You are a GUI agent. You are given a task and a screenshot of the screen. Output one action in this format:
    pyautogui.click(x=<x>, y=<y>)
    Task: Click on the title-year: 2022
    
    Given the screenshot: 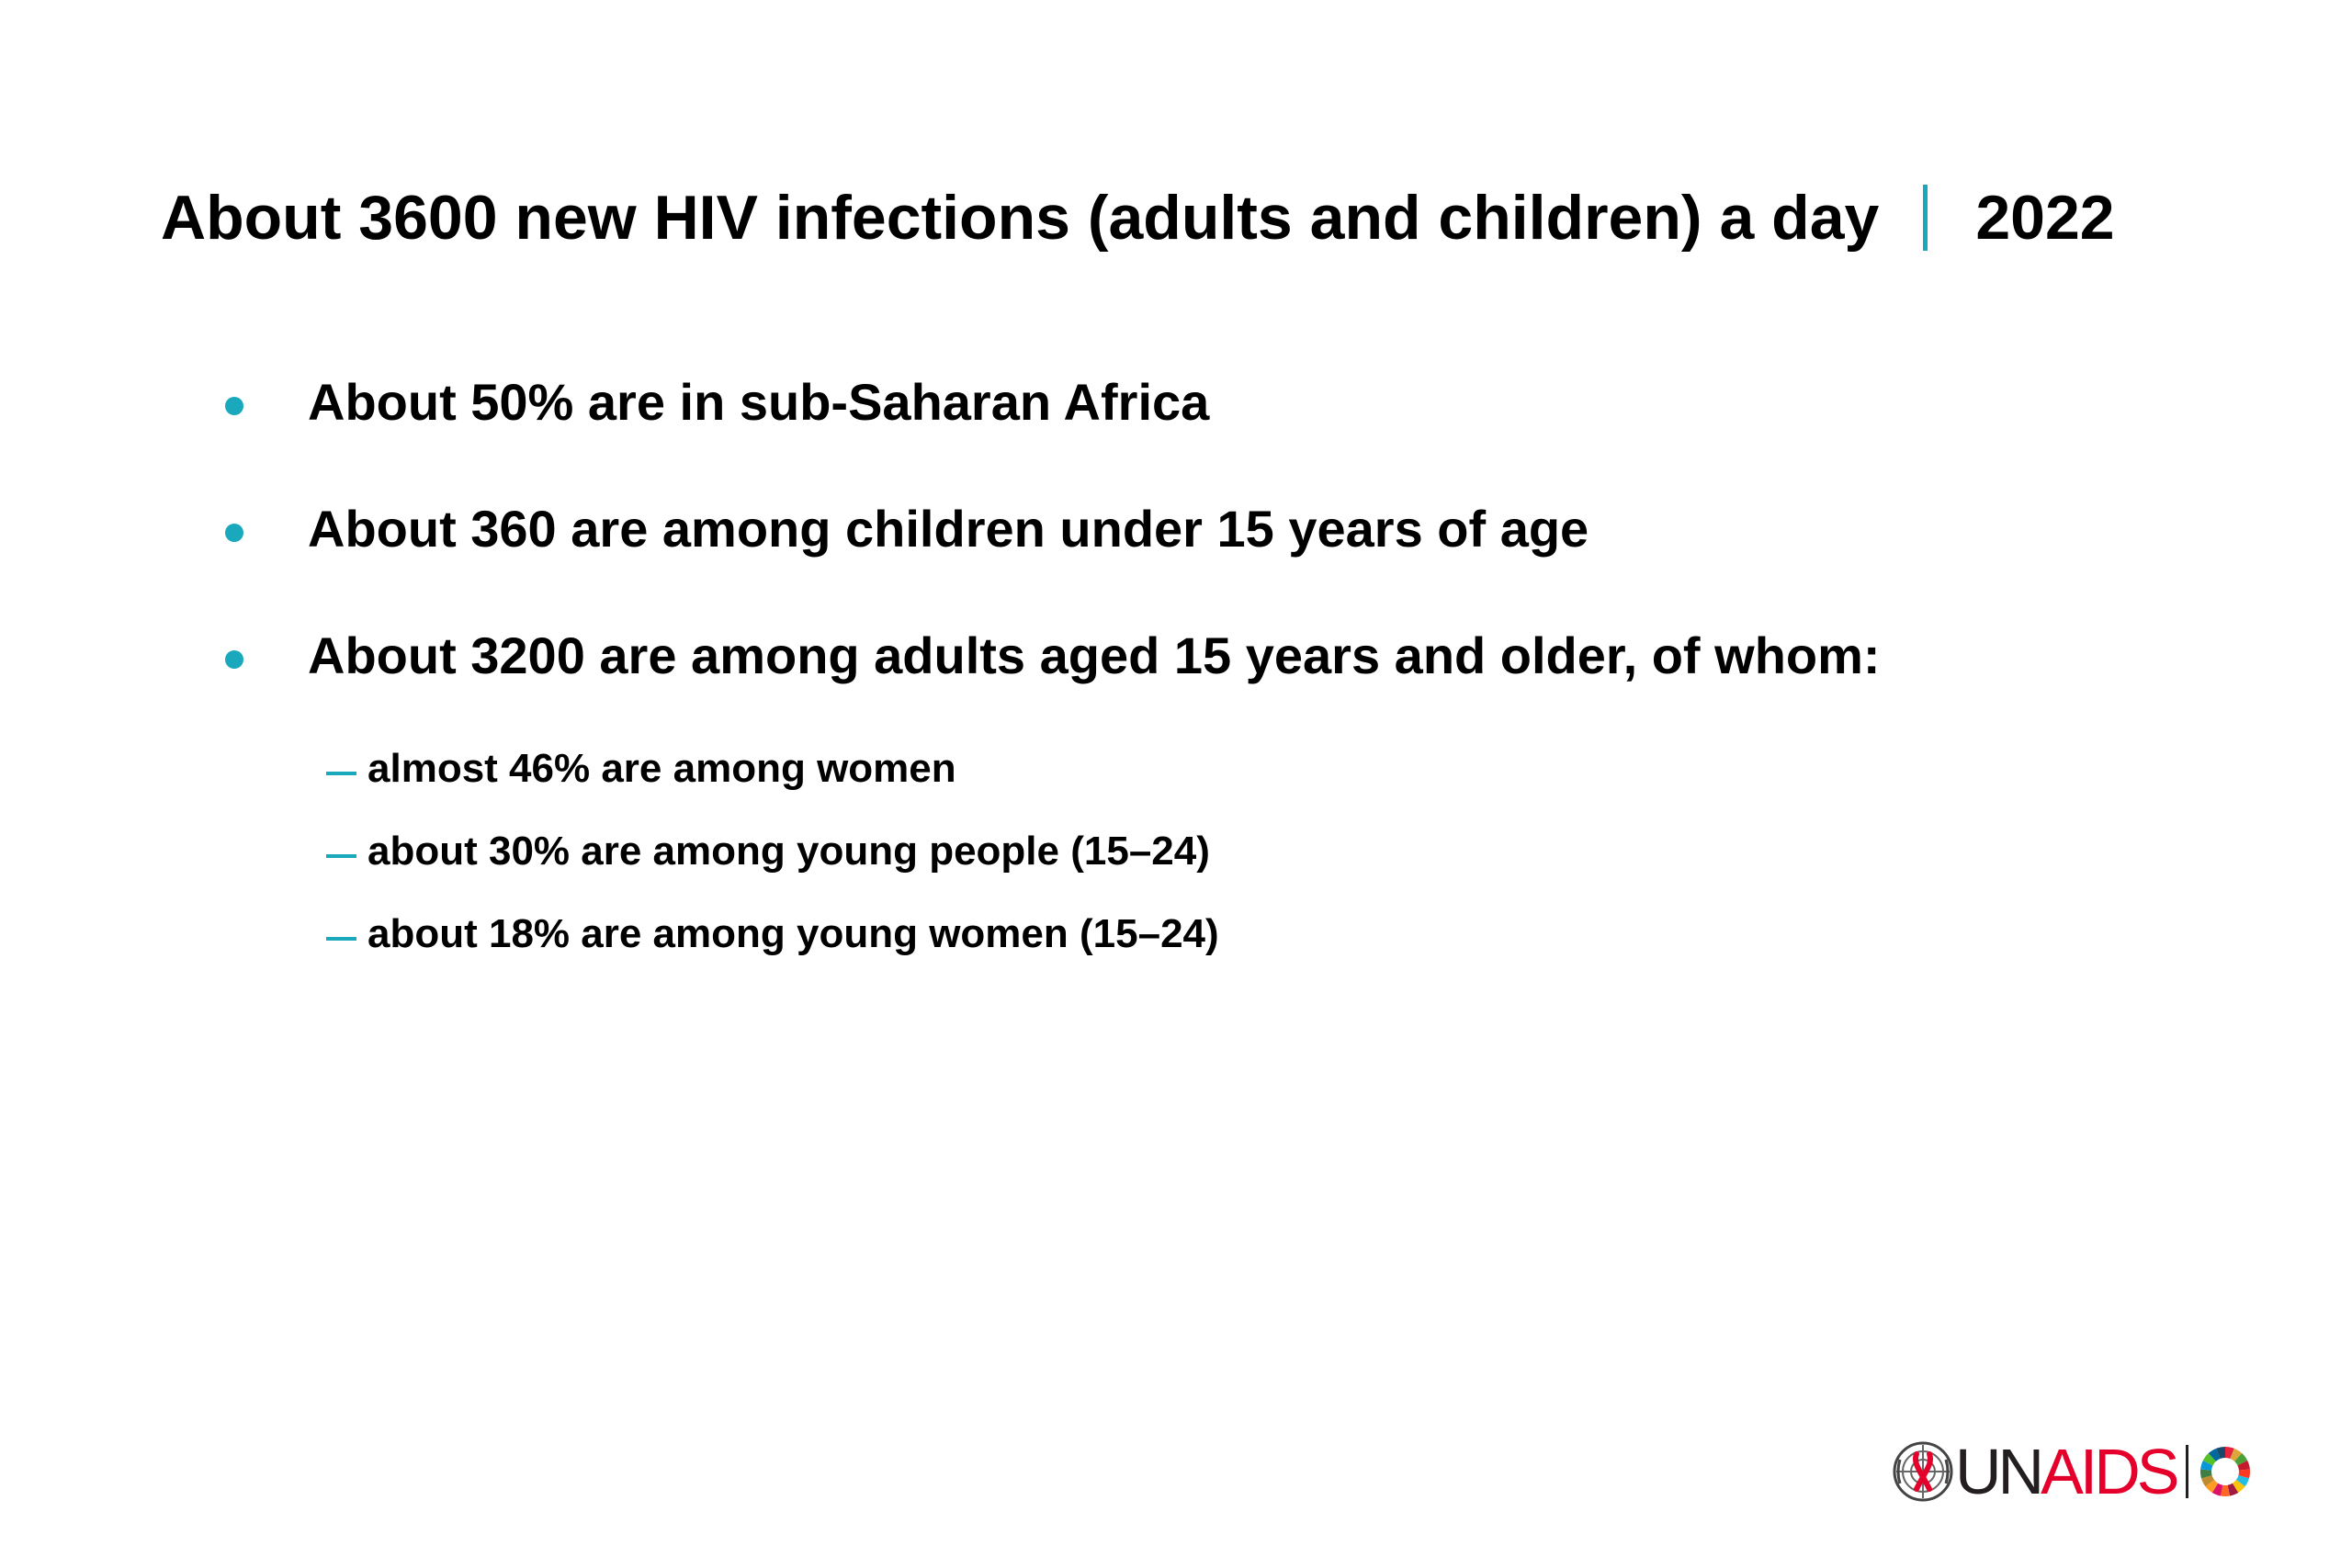 What is the action you would take?
    pyautogui.click(x=2045, y=218)
    